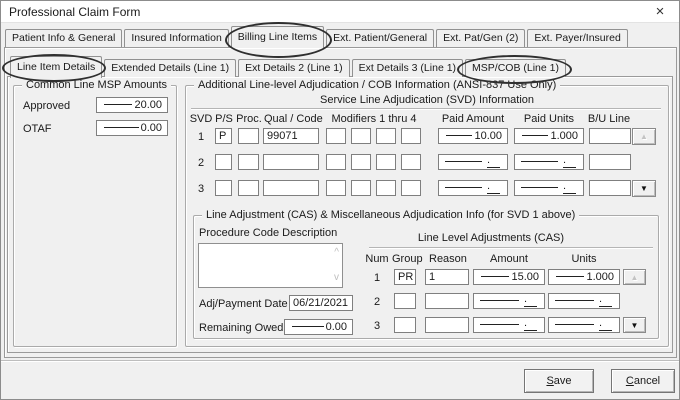 This screenshot has width=680, height=400. Describe the element at coordinates (481, 38) in the screenshot. I see `tab-ext-pat-gen-2: Ext. Pat/Gen (2)` at that location.